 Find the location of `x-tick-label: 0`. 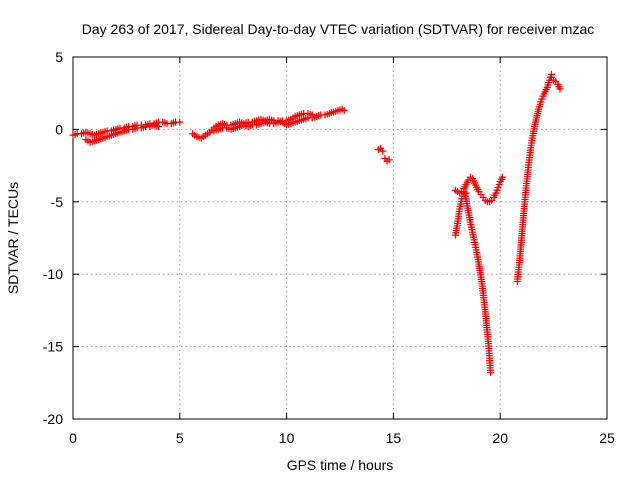

x-tick-label: 0 is located at coordinates (73, 438).